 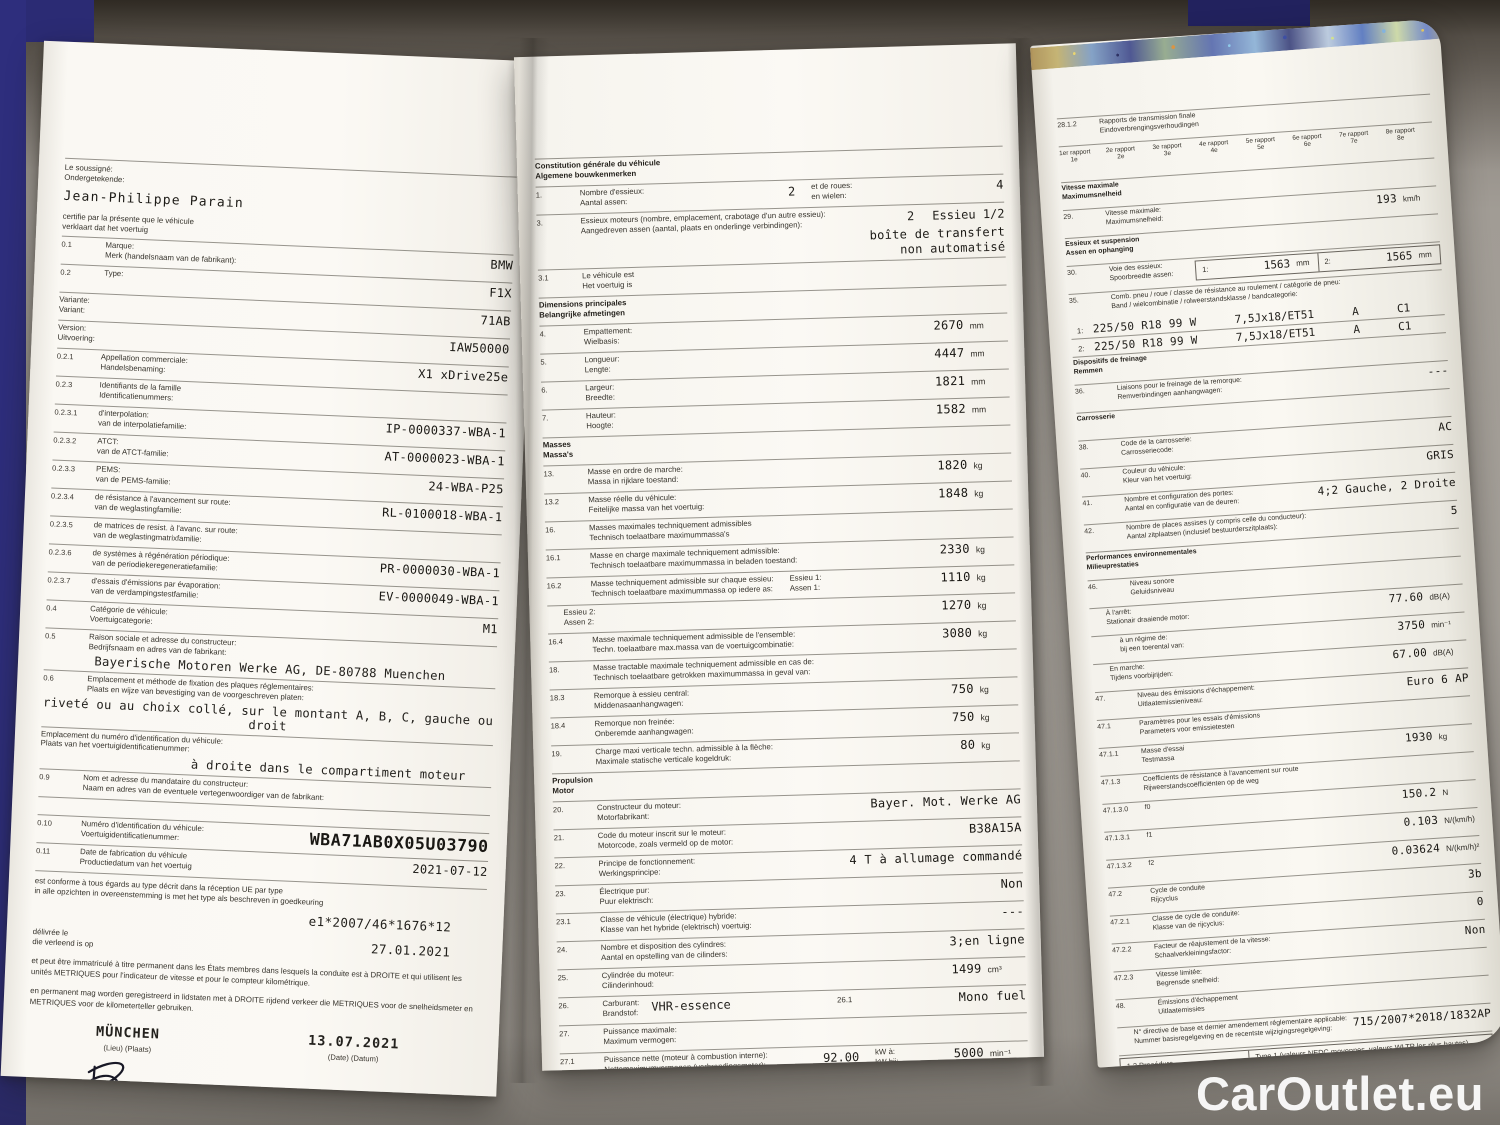 I want to click on row-value: EV-0000049-WBA-1, so click(x=439, y=599).